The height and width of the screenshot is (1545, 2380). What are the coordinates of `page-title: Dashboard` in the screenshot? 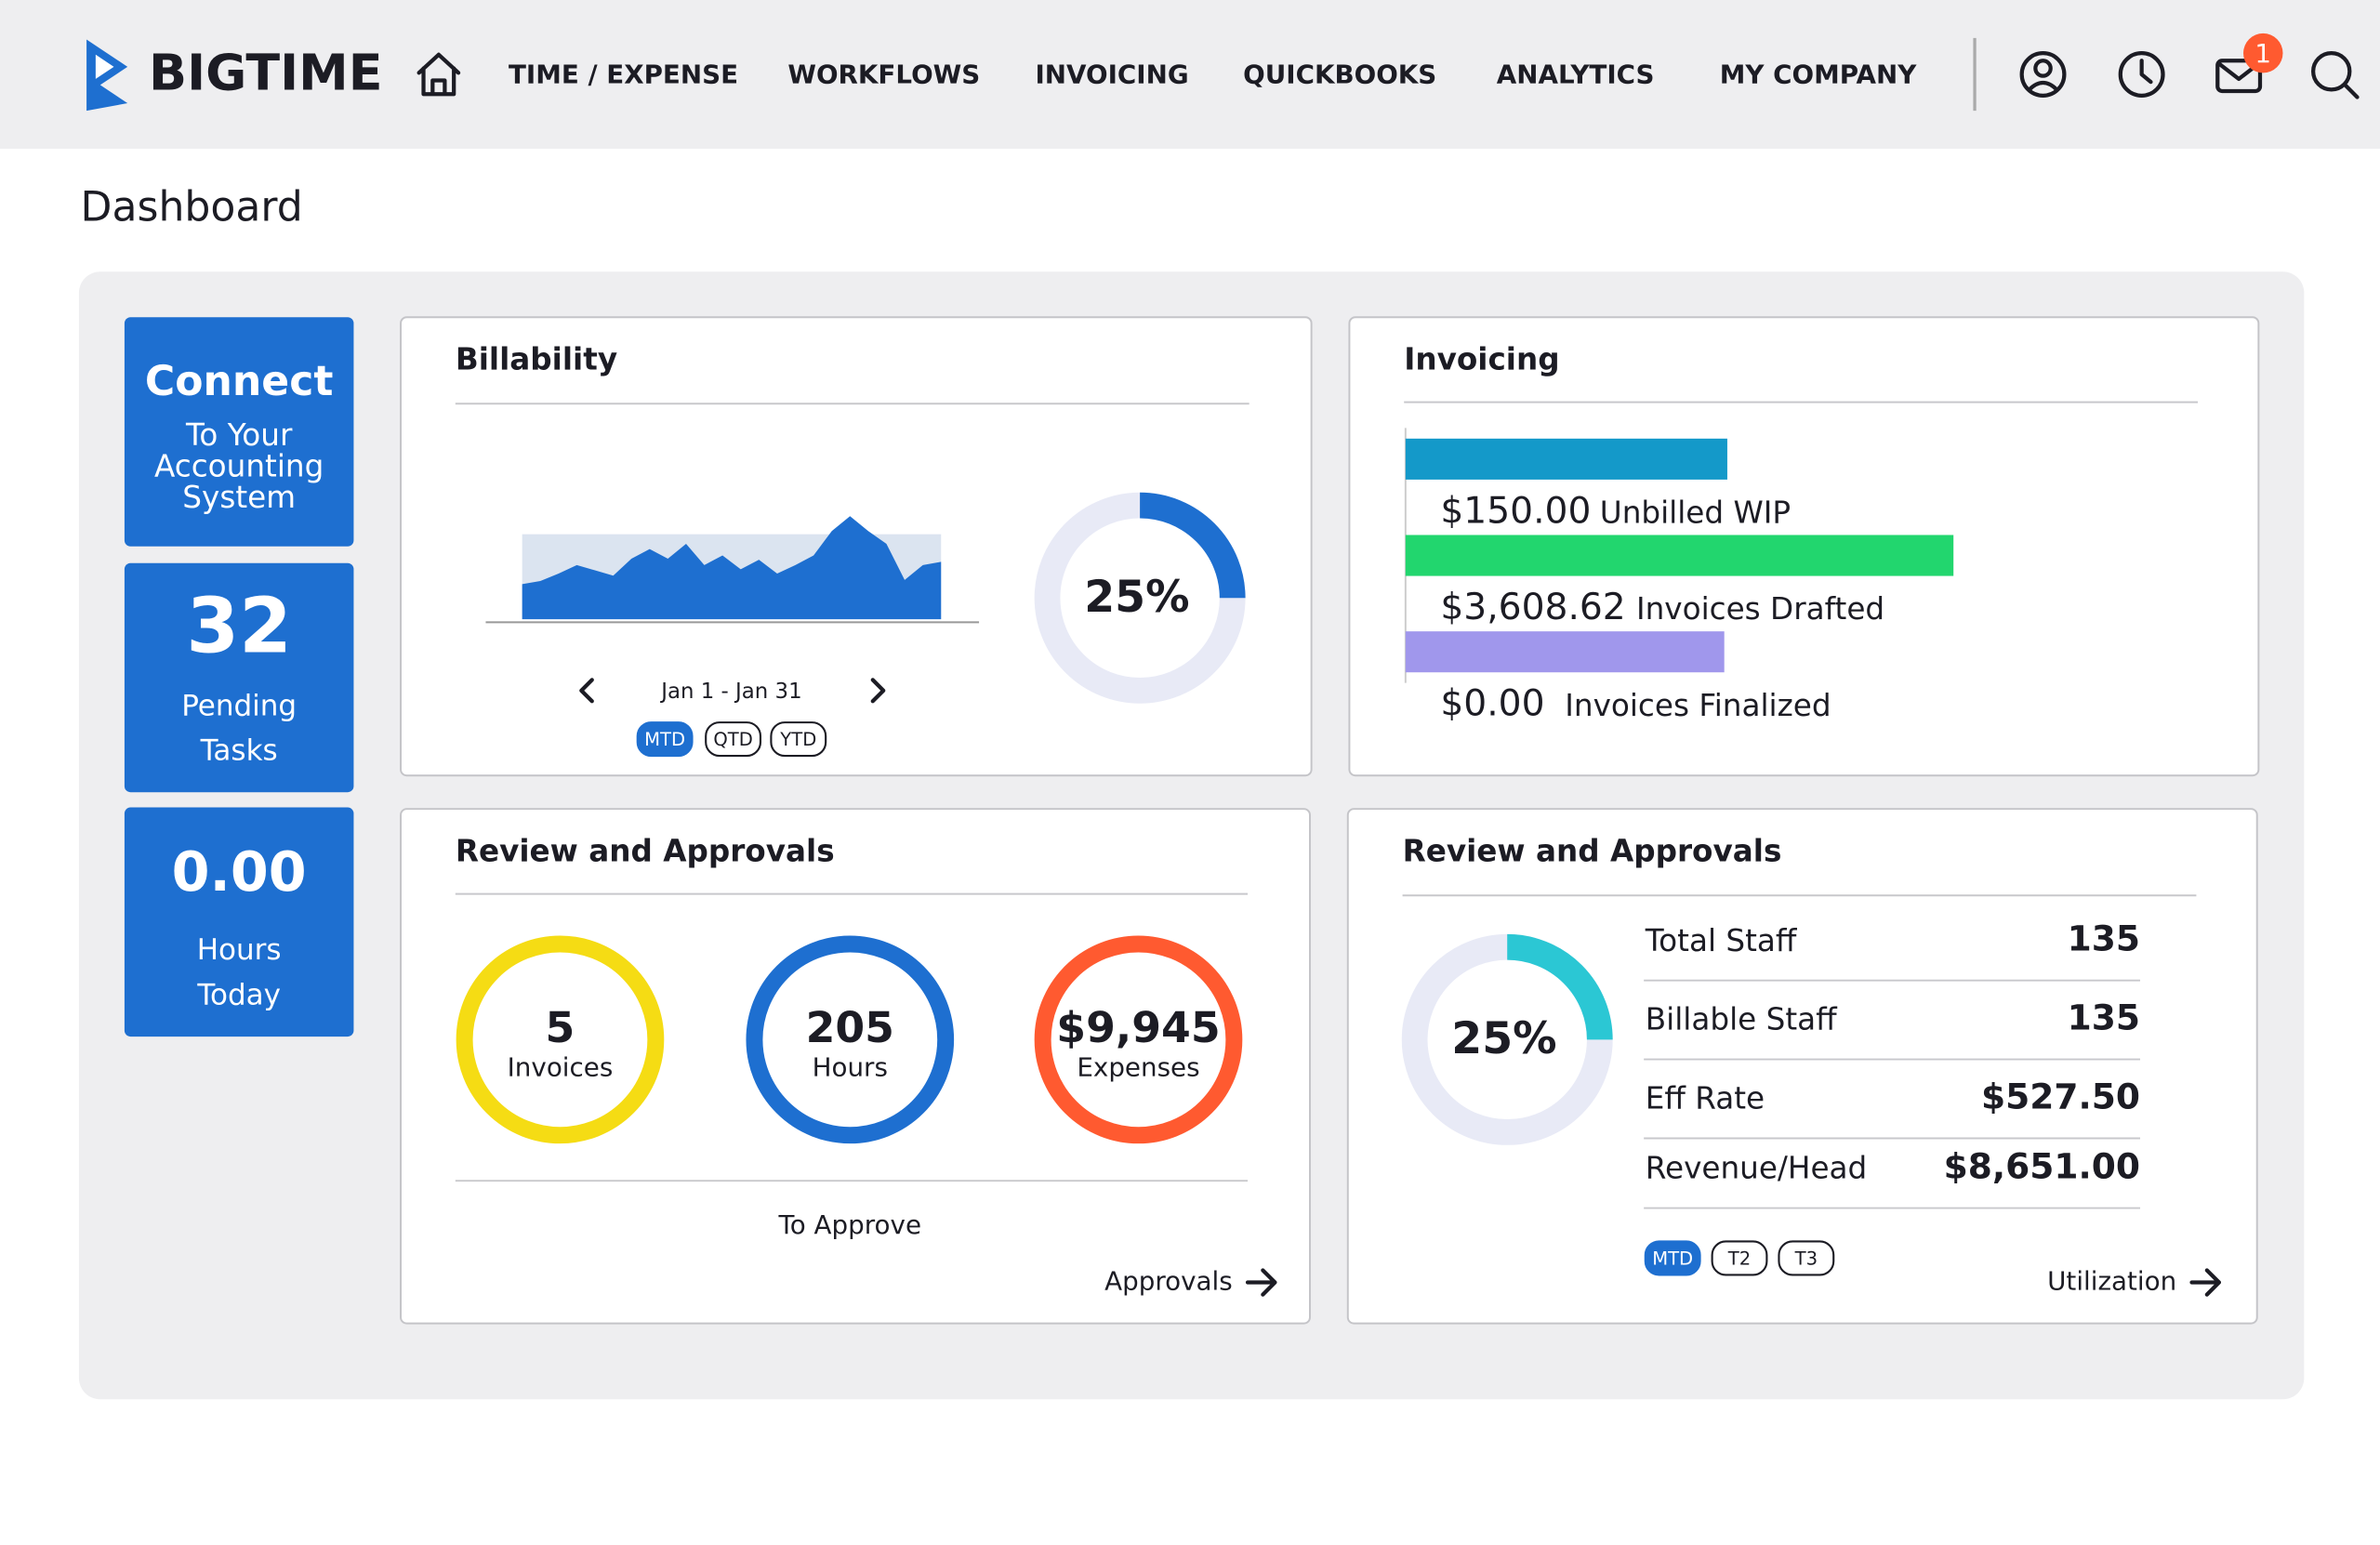 It's located at (192, 207).